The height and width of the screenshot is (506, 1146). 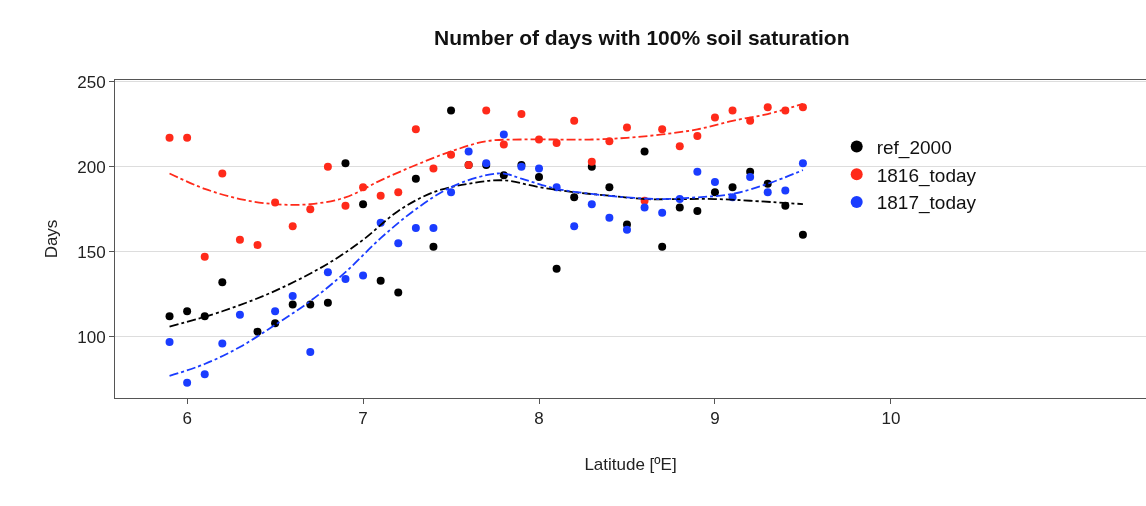 What do you see at coordinates (926, 203) in the screenshot?
I see `legend-label: 1817_today` at bounding box center [926, 203].